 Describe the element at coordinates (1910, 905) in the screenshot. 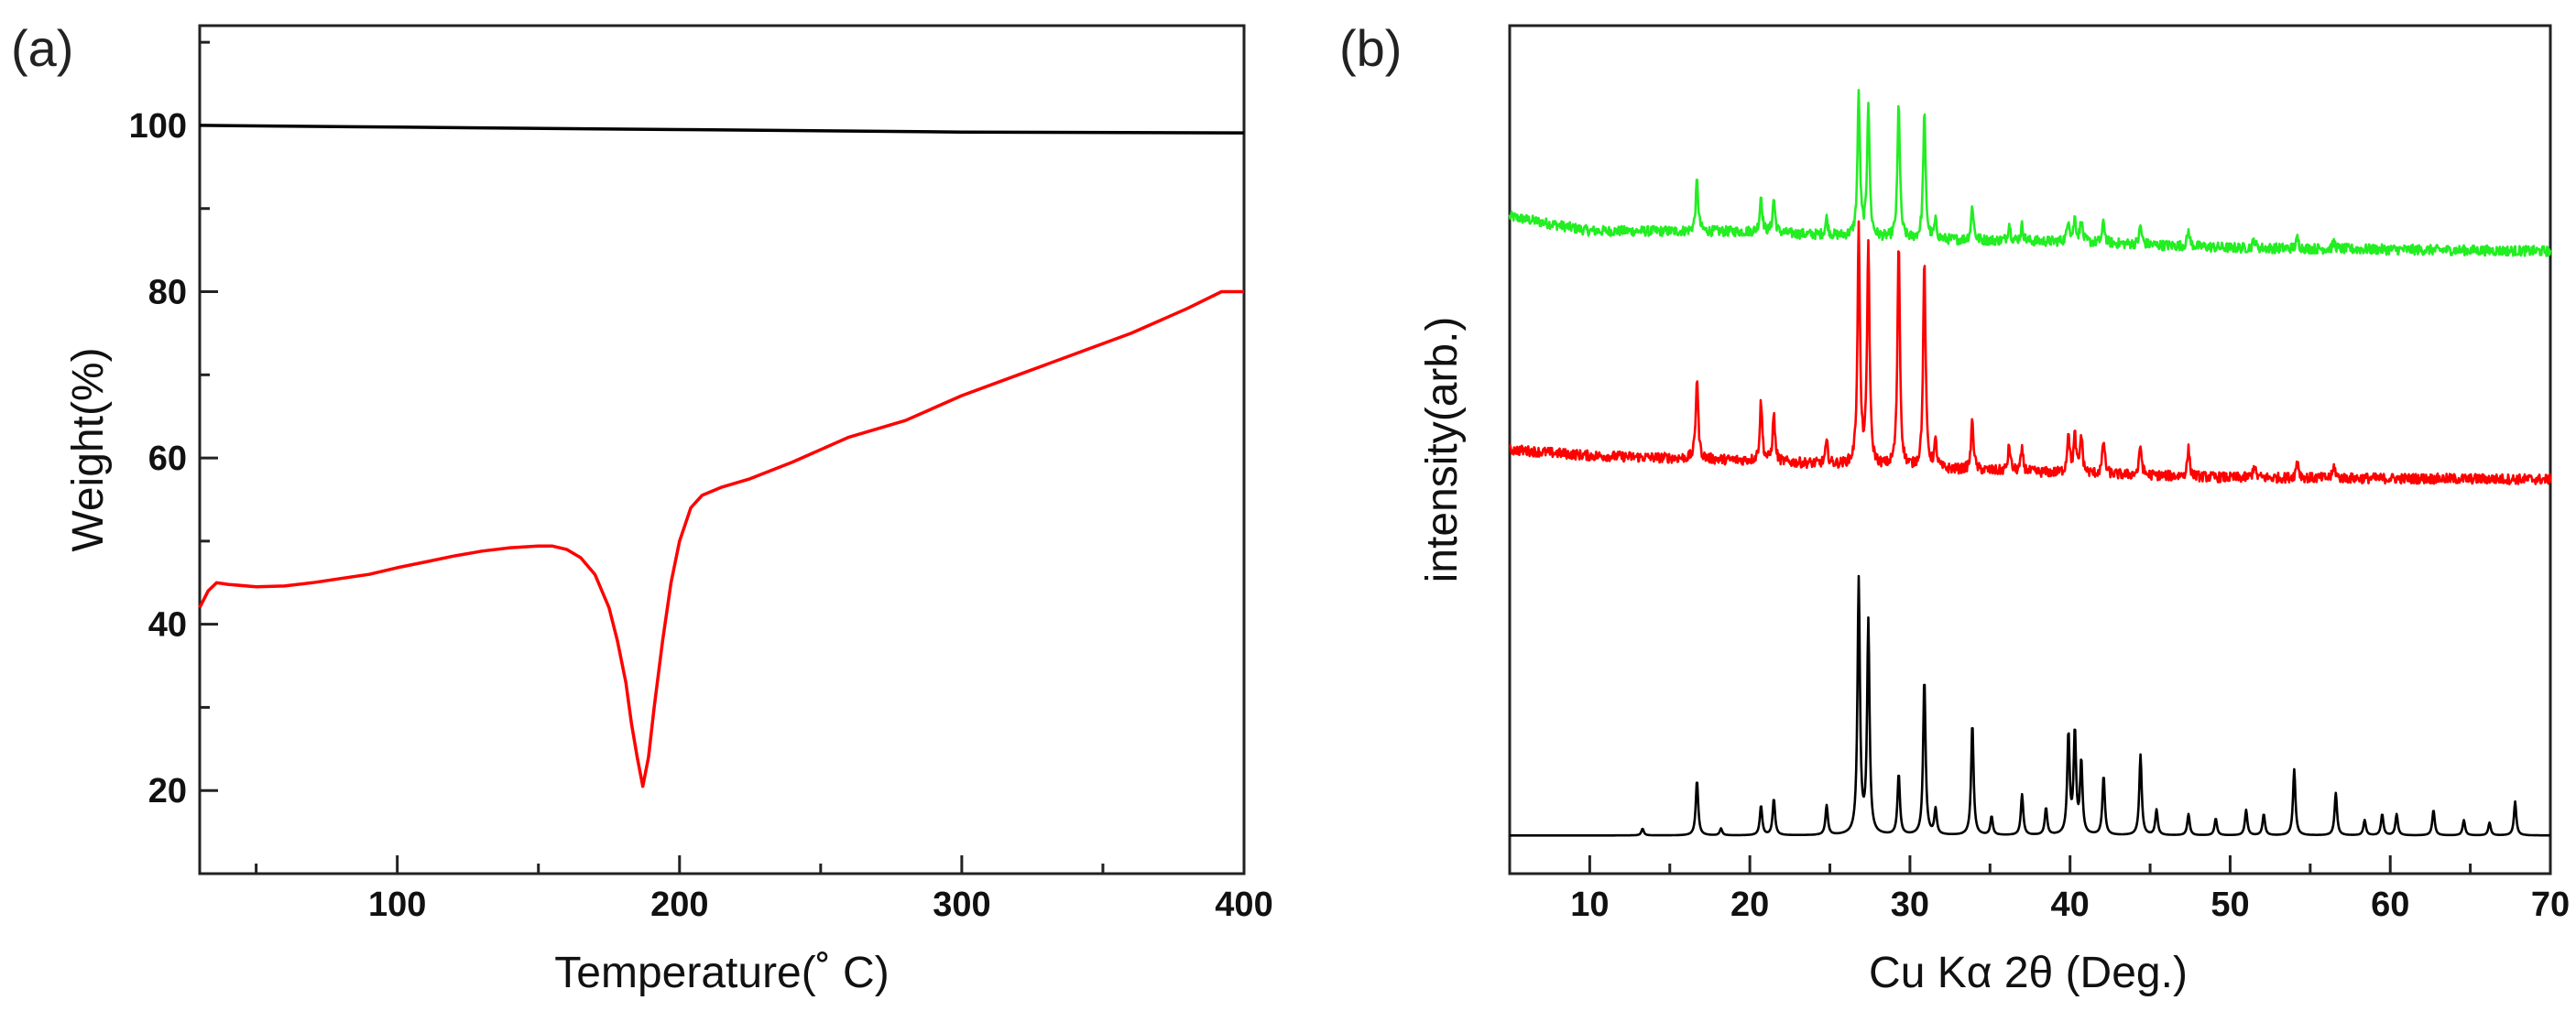

I see `xrd-x-tick-label: 30` at that location.